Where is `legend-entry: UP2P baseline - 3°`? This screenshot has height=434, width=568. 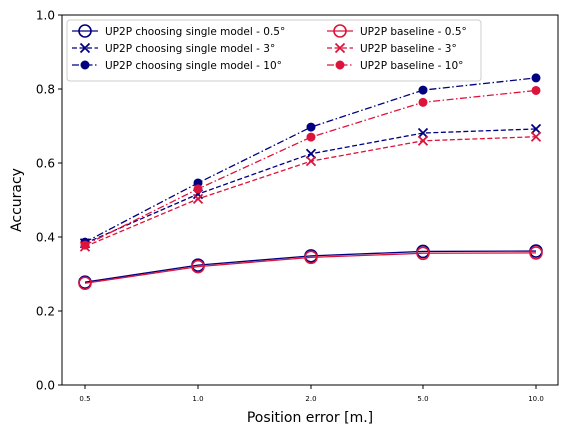 legend-entry: UP2P baseline - 3° is located at coordinates (392, 48).